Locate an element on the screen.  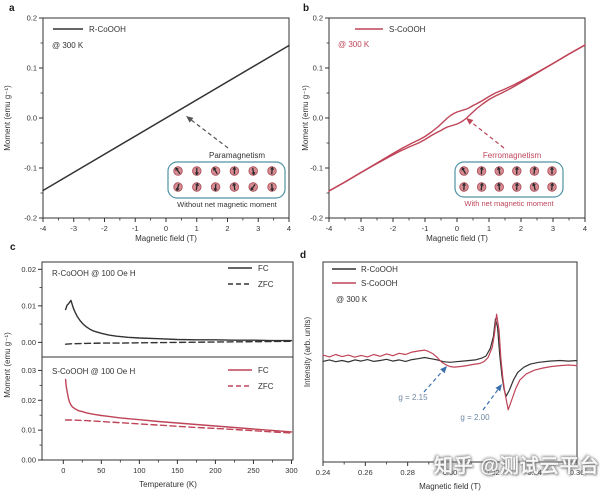
svg-text: 0.00 is located at coordinates (28, 342).